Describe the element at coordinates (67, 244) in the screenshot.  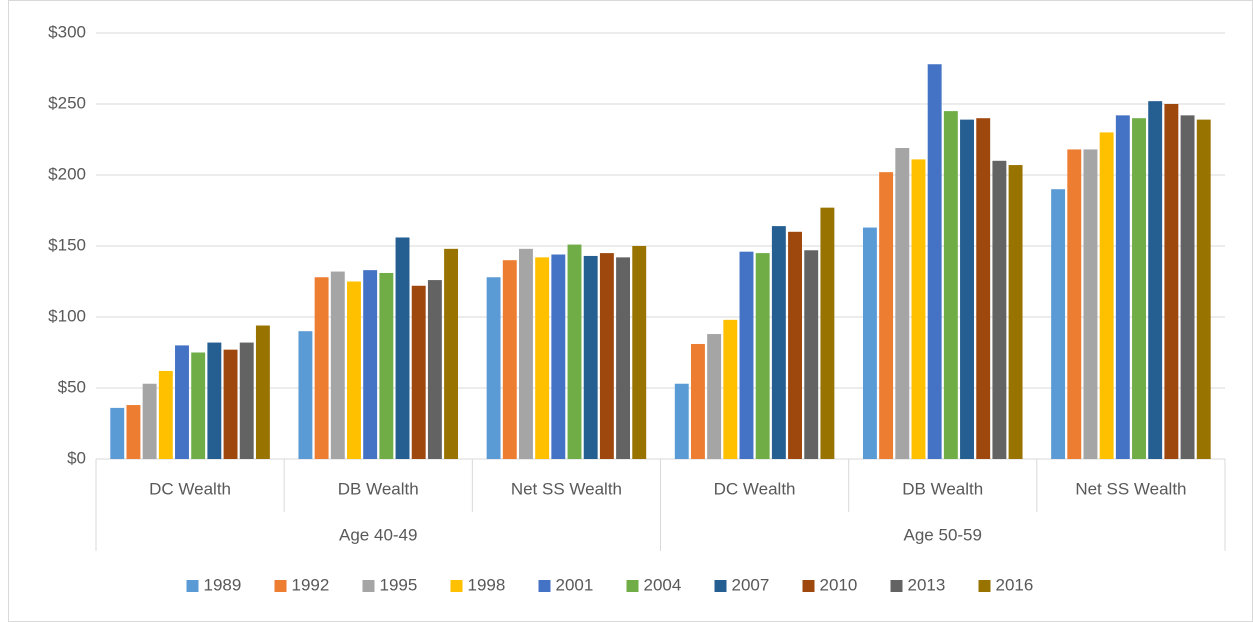
I see `y-tick-label: $150` at that location.